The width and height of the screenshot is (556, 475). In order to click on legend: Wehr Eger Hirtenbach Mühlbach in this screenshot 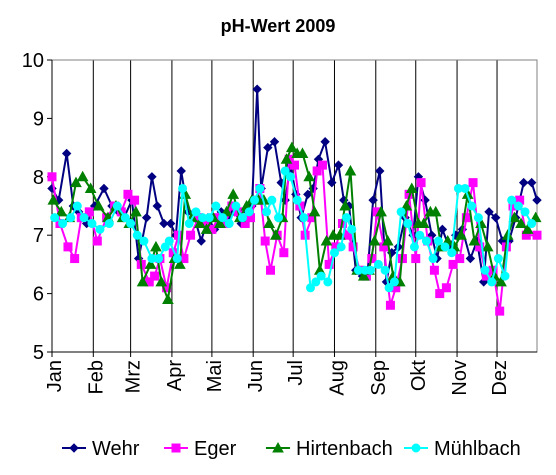, I will do `click(291, 449)`.